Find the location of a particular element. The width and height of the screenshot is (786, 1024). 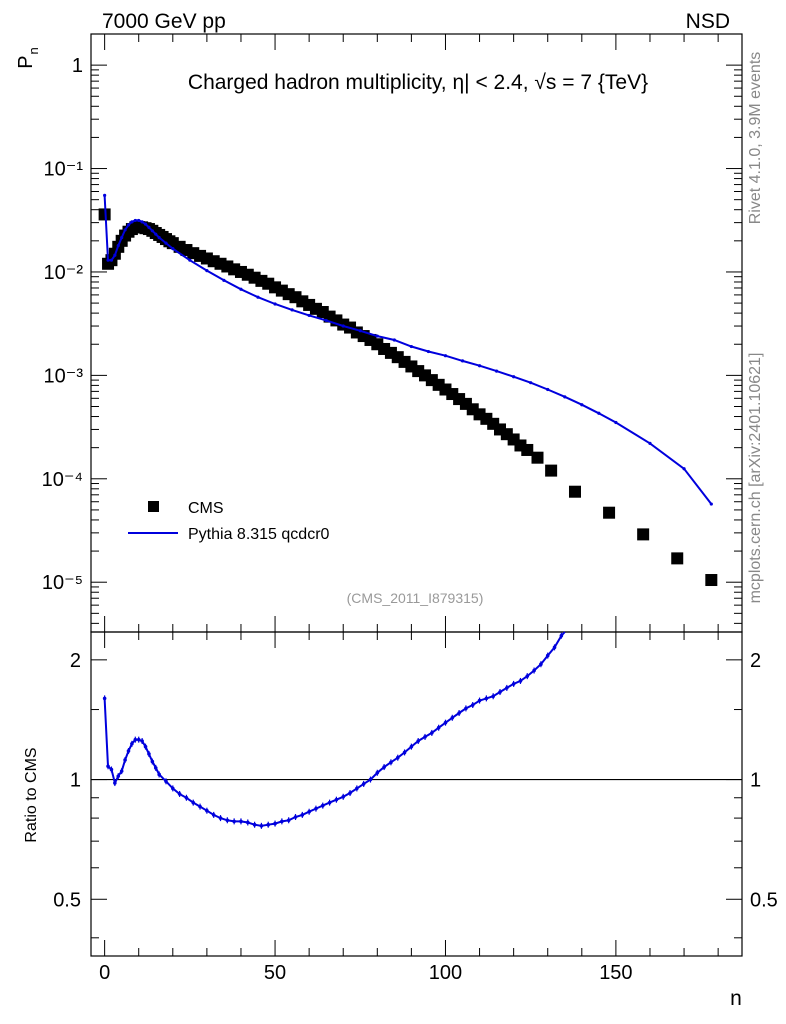

rivet-label: Rivet 4.1.0, 3.9M events is located at coordinates (755, 138).